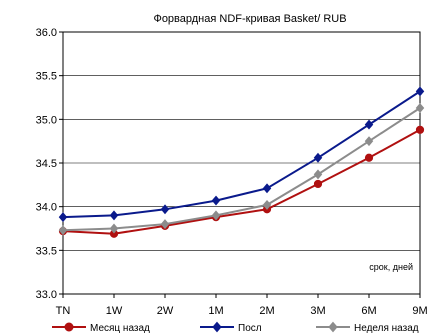 This screenshot has height=334, width=446. I want to click on y-tick-label: 35.0, so click(46, 120).